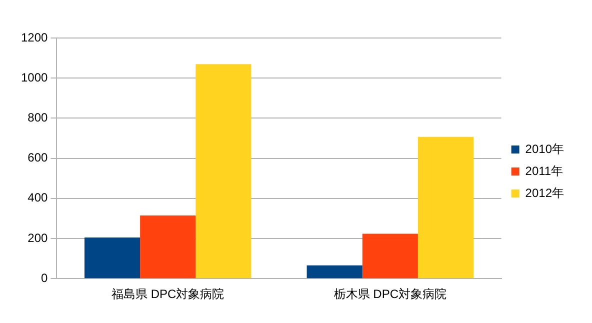 The width and height of the screenshot is (592, 323). Describe the element at coordinates (544, 149) in the screenshot. I see `legend-label: 2010年` at that location.